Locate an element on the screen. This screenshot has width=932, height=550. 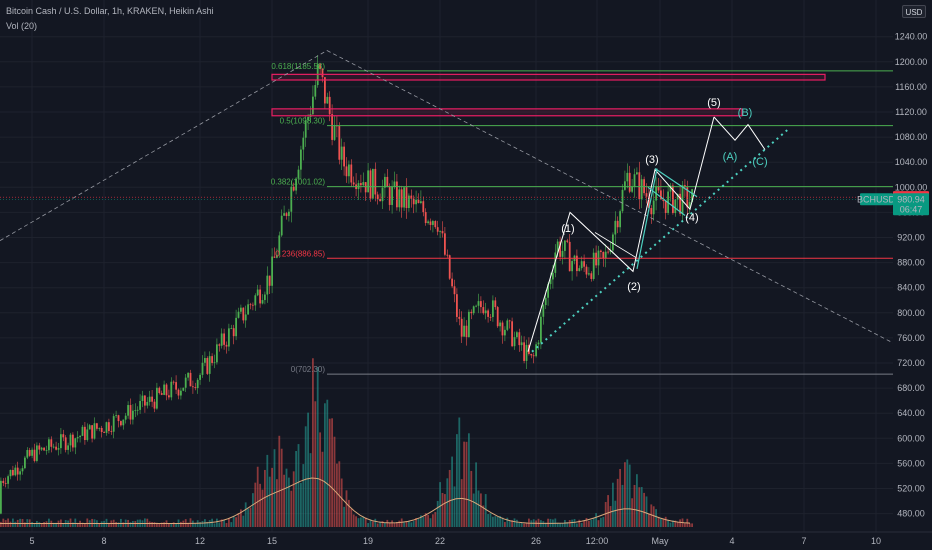
price-tick-label: 680.00 is located at coordinates (911, 388).